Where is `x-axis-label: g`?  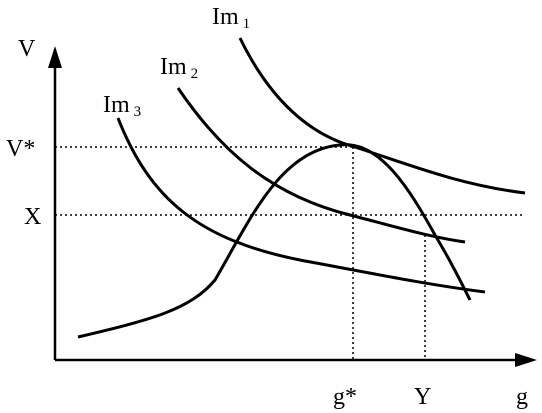 x-axis-label: g is located at coordinates (522, 397).